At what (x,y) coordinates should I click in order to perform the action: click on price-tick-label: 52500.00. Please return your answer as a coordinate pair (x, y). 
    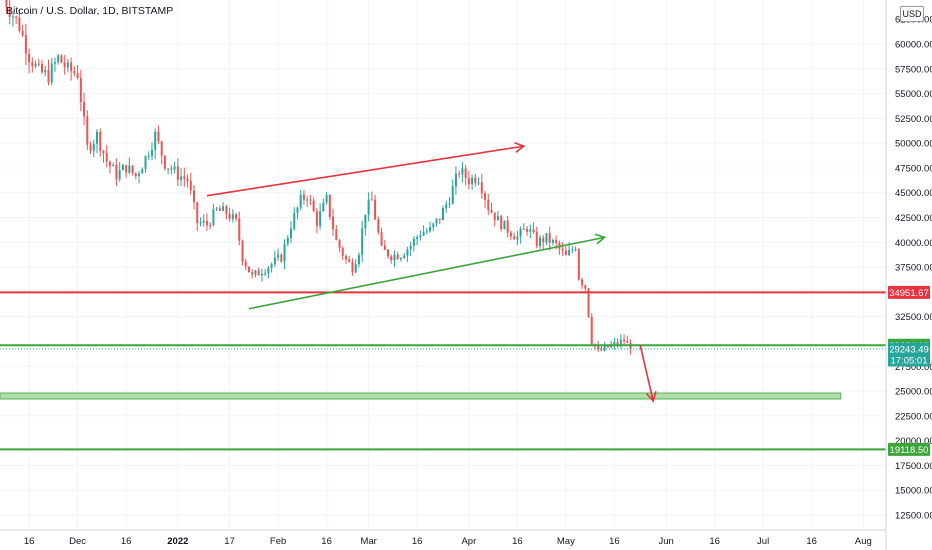
    Looking at the image, I should click on (913, 119).